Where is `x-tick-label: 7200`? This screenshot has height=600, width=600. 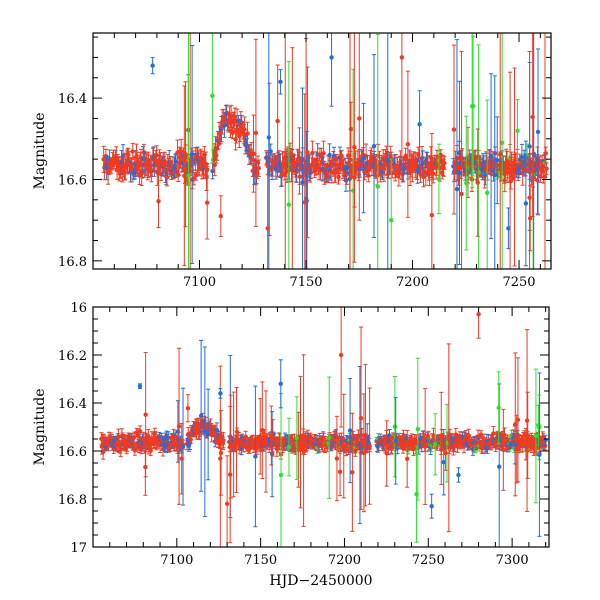
x-tick-label: 7200 is located at coordinates (412, 282).